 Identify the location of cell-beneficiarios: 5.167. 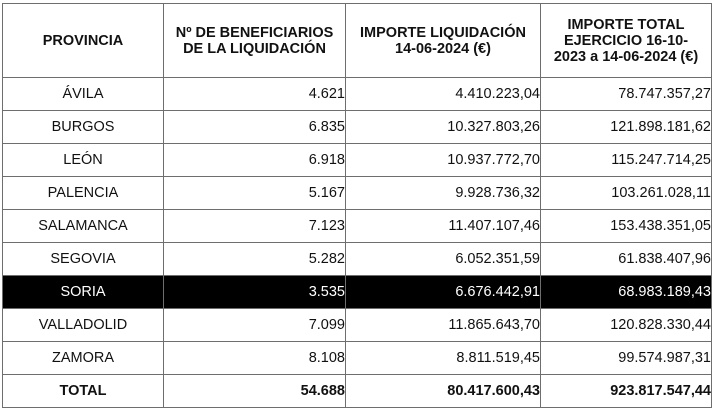
(254, 193).